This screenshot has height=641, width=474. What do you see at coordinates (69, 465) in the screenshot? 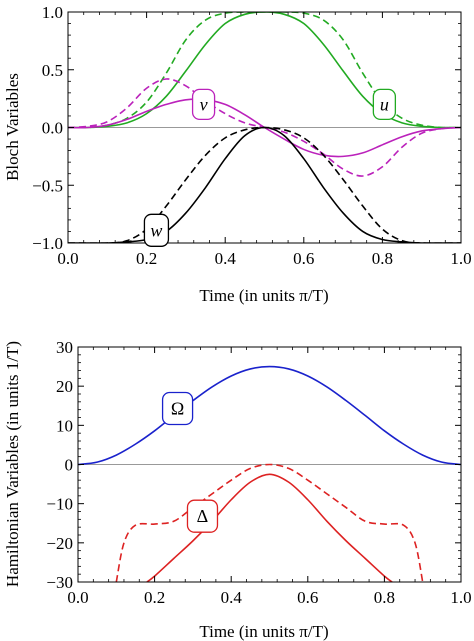
I see `hamiltonian-y-tick-label: 0` at bounding box center [69, 465].